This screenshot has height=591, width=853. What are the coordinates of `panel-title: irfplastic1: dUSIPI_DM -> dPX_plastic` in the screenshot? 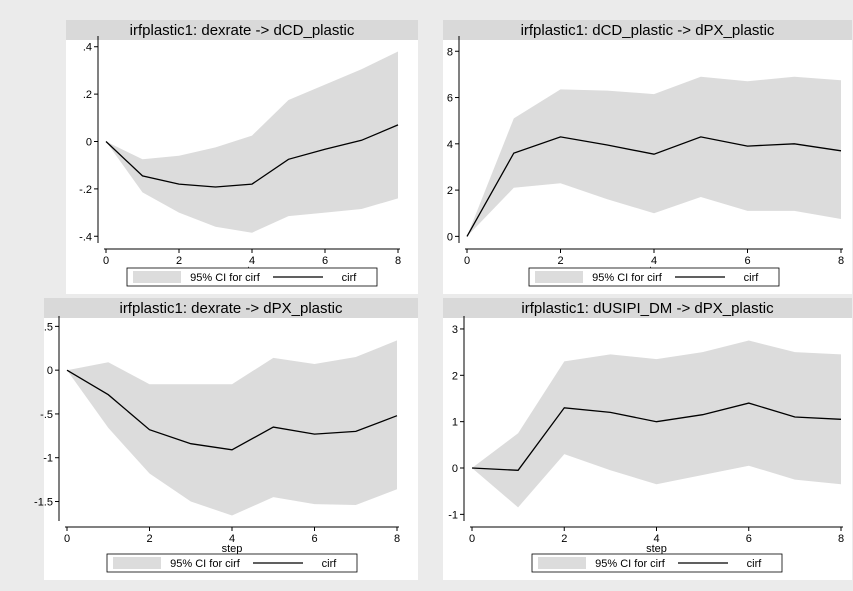 It's located at (647, 308).